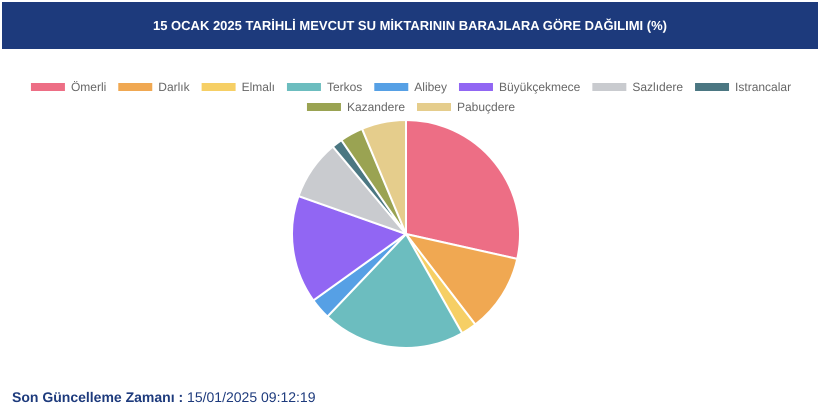 The width and height of the screenshot is (820, 413). What do you see at coordinates (88, 87) in the screenshot?
I see `legend-label: Ömerli` at bounding box center [88, 87].